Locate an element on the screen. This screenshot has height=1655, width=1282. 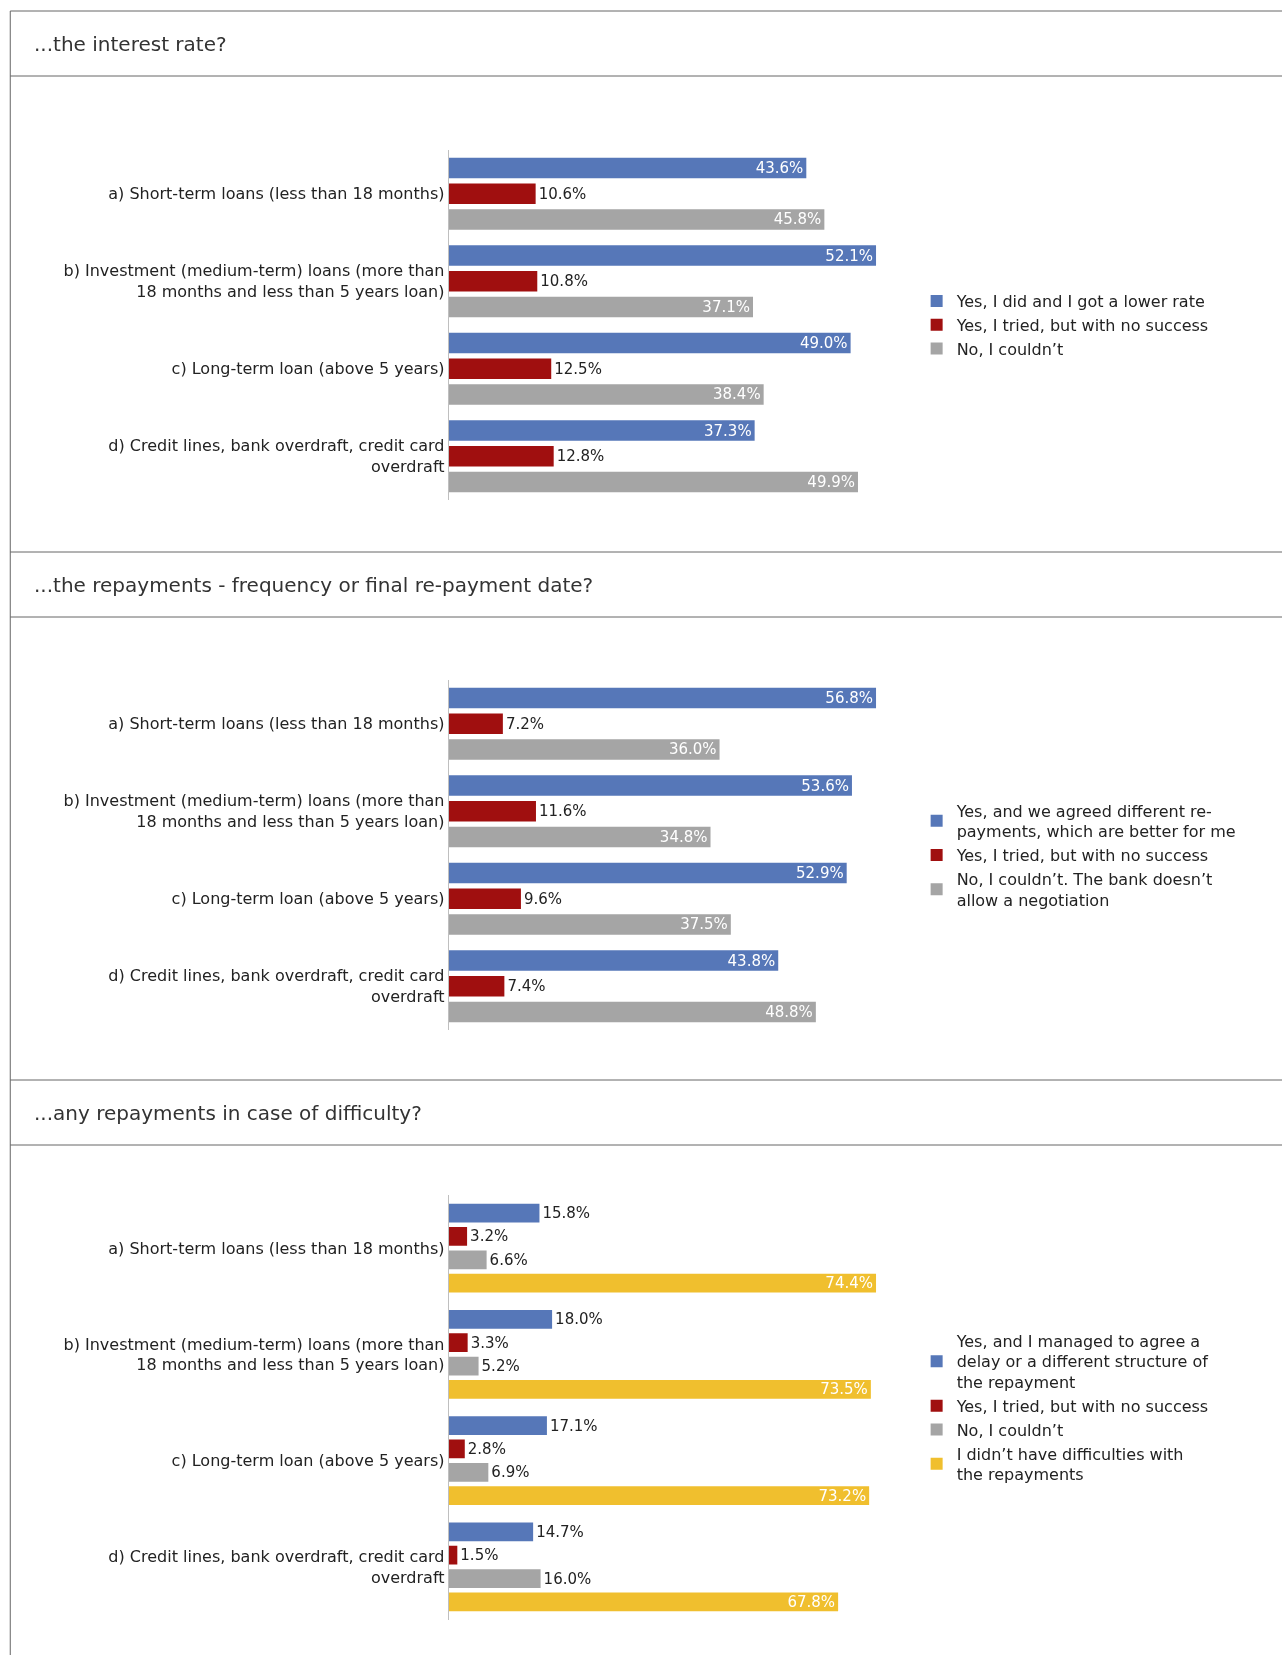
data-label: 48.8% is located at coordinates (789, 1011).